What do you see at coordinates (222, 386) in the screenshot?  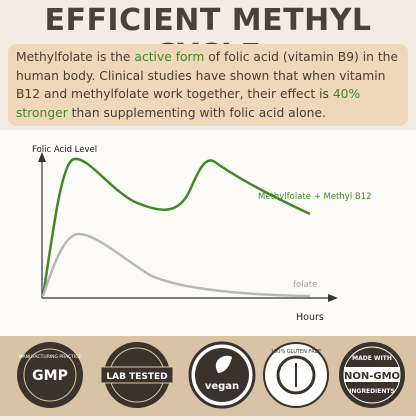 I see `badge-main: vegan` at bounding box center [222, 386].